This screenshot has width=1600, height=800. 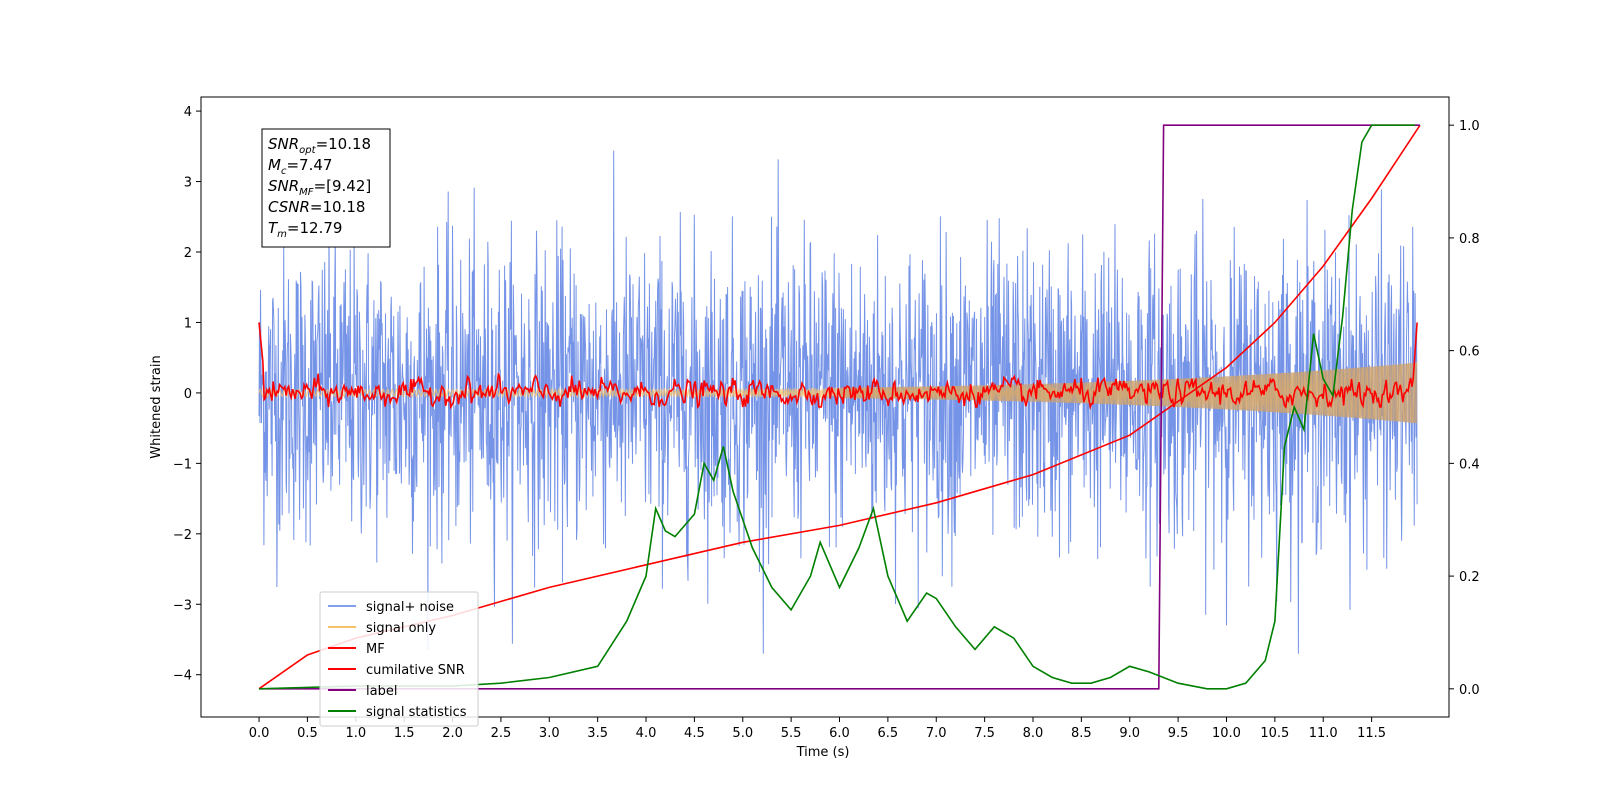 What do you see at coordinates (549, 733) in the screenshot?
I see `x-tick-label: 3.0` at bounding box center [549, 733].